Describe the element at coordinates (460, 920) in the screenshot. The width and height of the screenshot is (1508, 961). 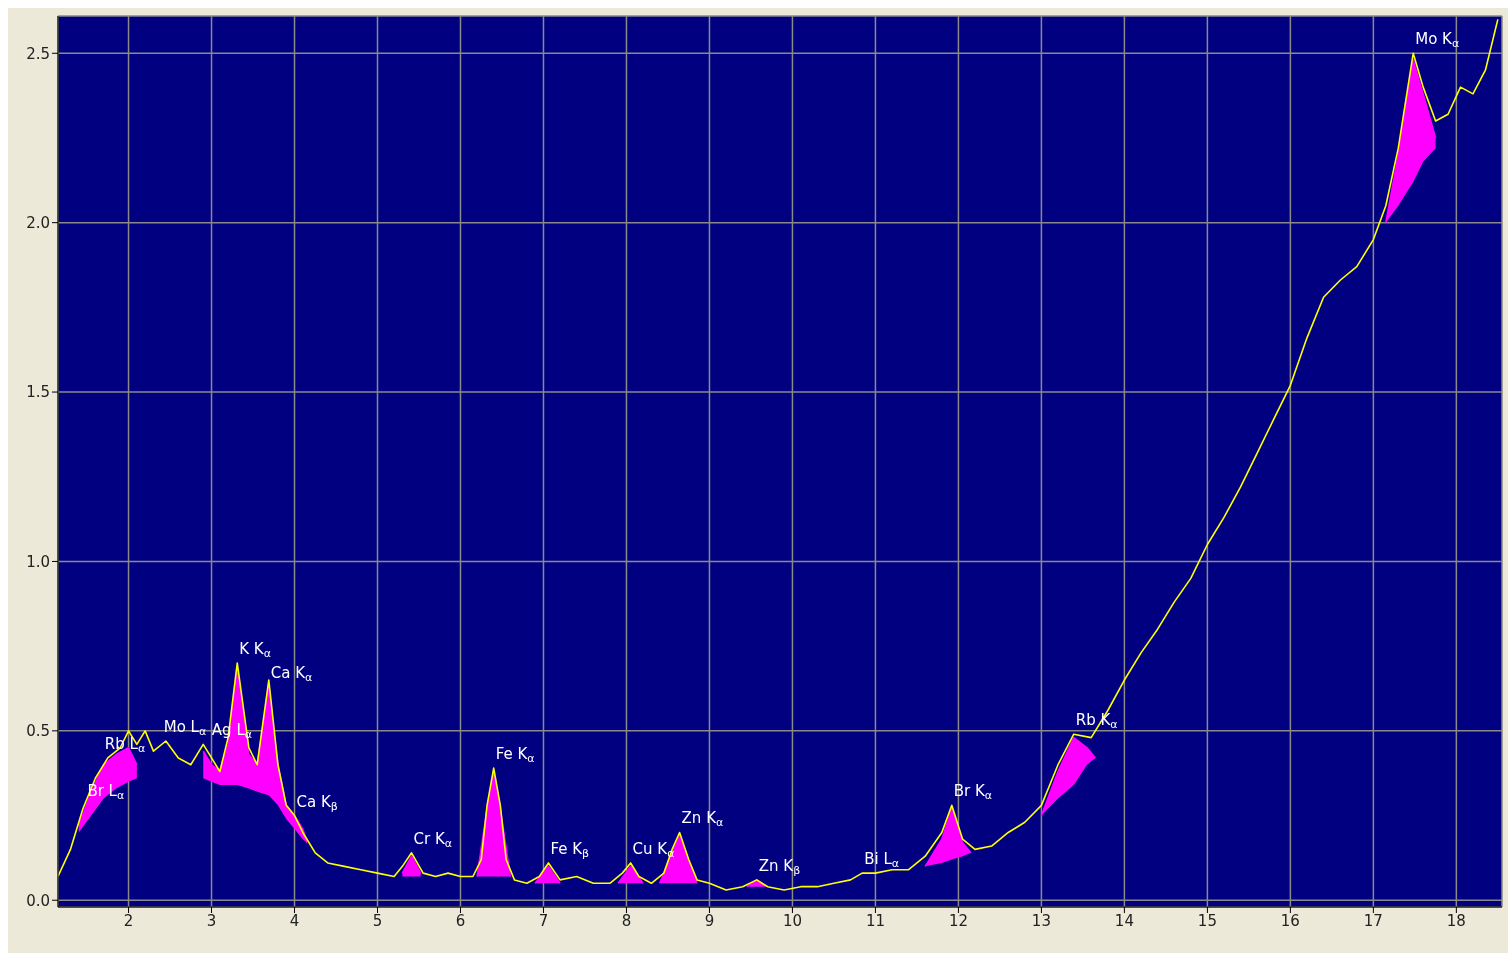
I see `x-tick-label: 6` at that location.